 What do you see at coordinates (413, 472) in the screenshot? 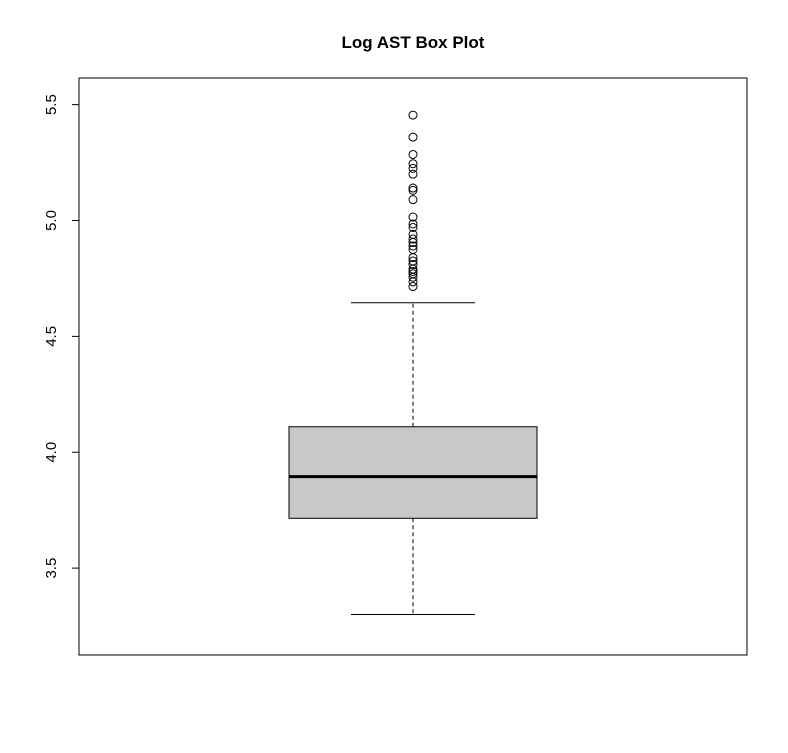
I see `iqr-box` at bounding box center [413, 472].